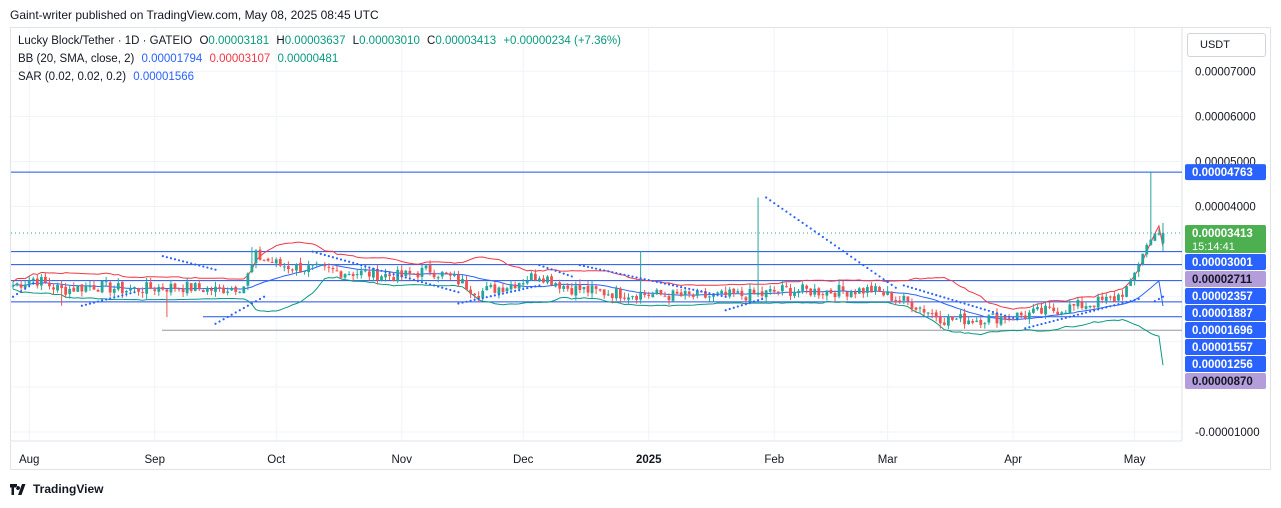 The width and height of the screenshot is (1281, 508). What do you see at coordinates (1225, 208) in the screenshot?
I see `y-axis-tick-label: 0.00004000` at bounding box center [1225, 208].